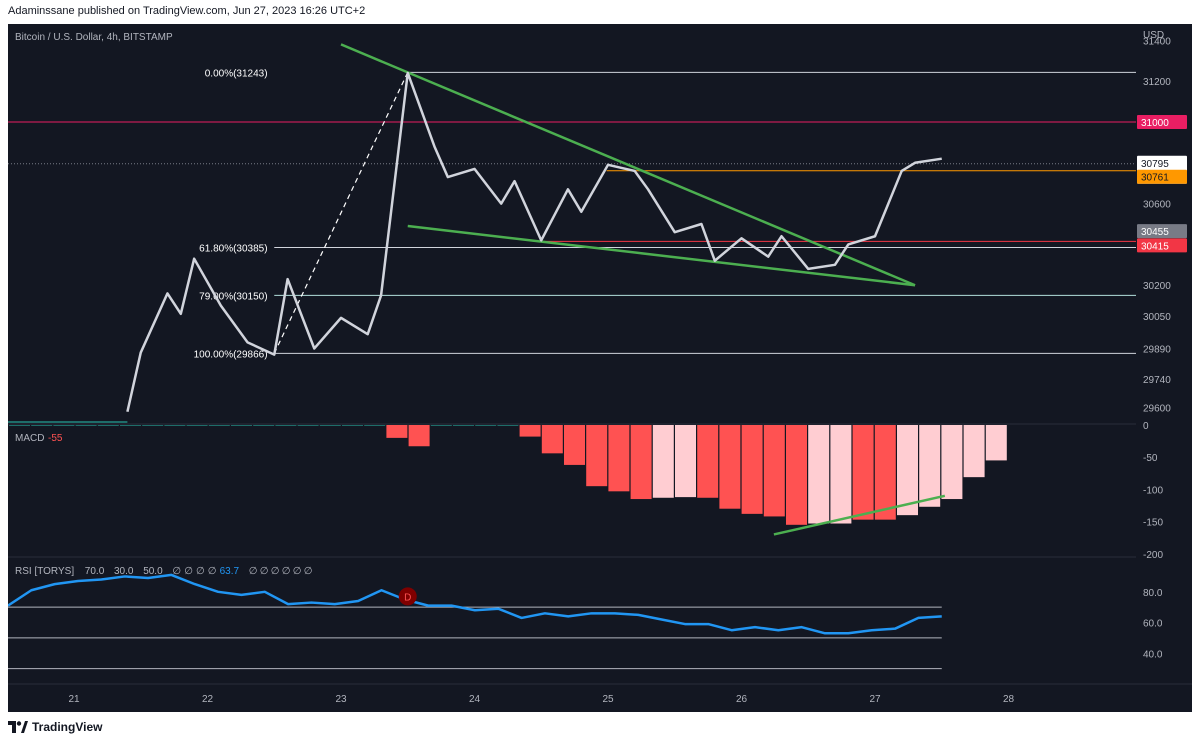 This screenshot has width=1200, height=742. Describe the element at coordinates (1157, 205) in the screenshot. I see `price-tick-label: 30600` at that location.